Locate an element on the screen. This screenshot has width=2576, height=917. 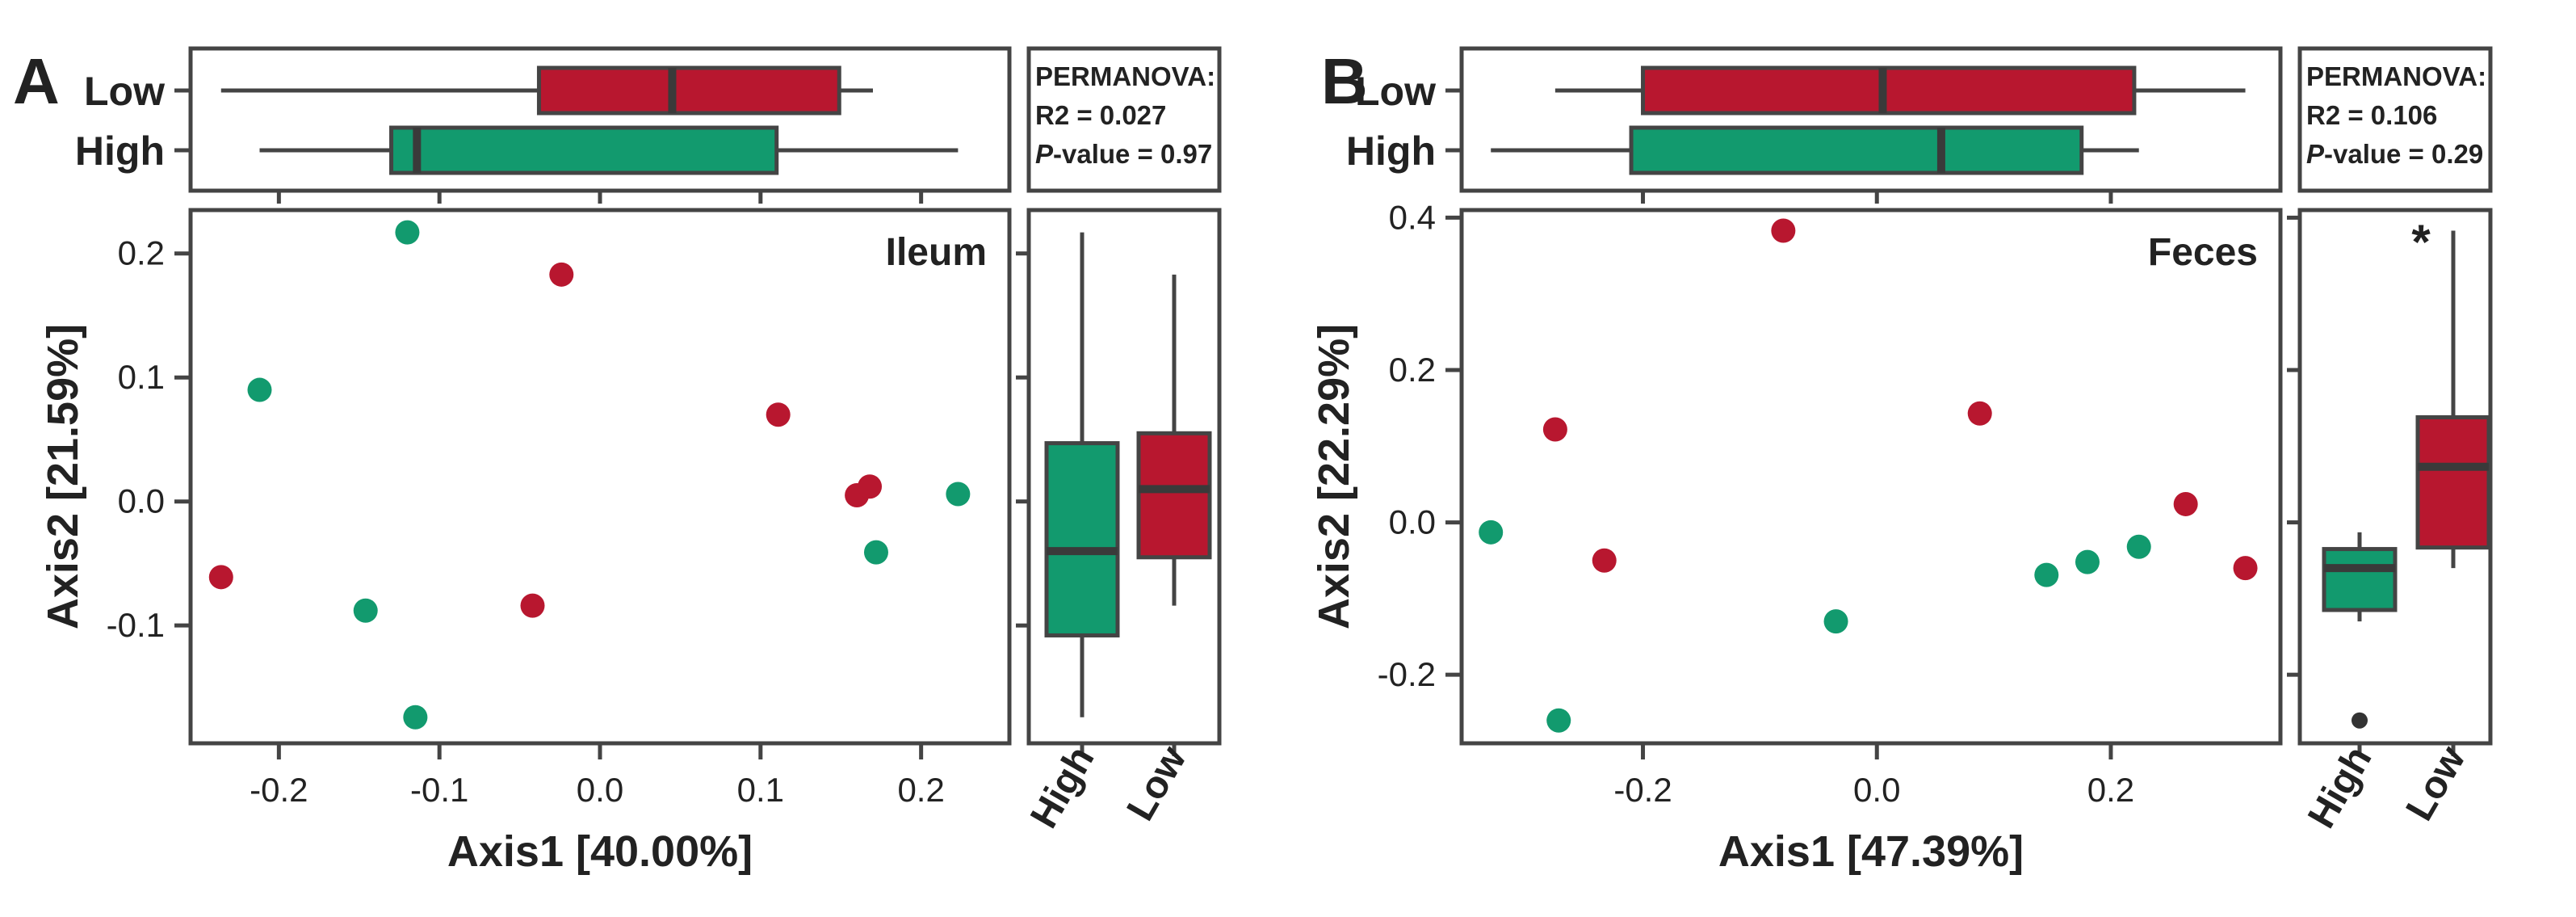
x-tick-label: -0.1 is located at coordinates (439, 790).